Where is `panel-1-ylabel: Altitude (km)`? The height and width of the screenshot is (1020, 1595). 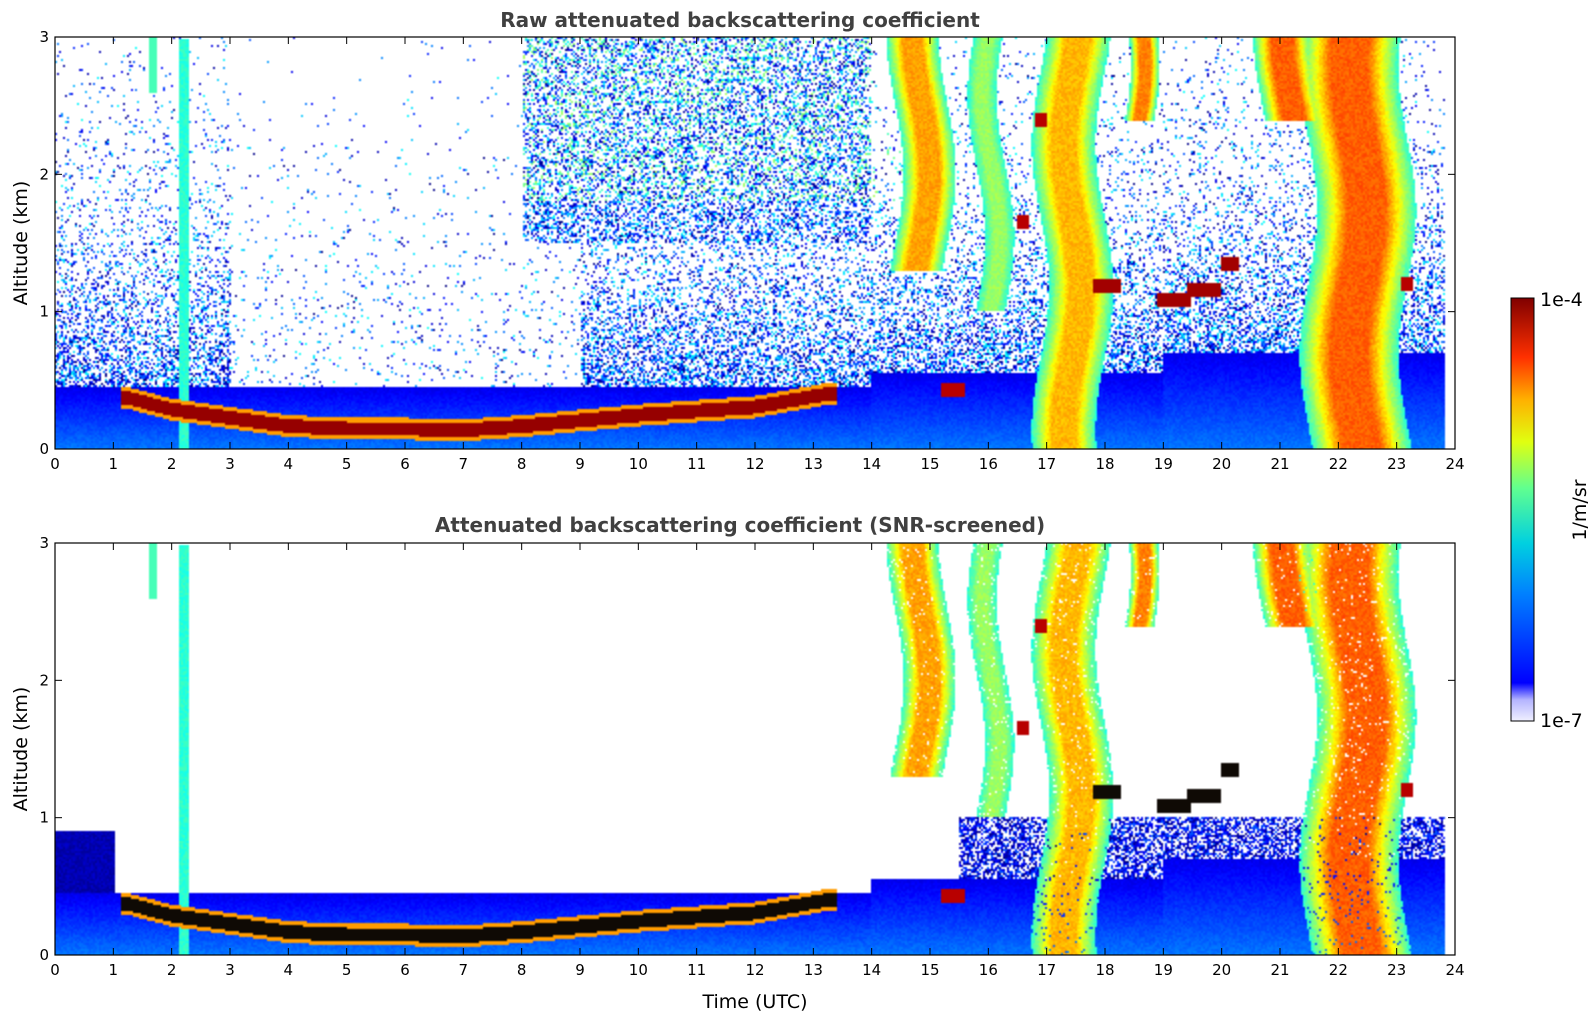
panel-1-ylabel: Altitude (km) is located at coordinates (21, 243).